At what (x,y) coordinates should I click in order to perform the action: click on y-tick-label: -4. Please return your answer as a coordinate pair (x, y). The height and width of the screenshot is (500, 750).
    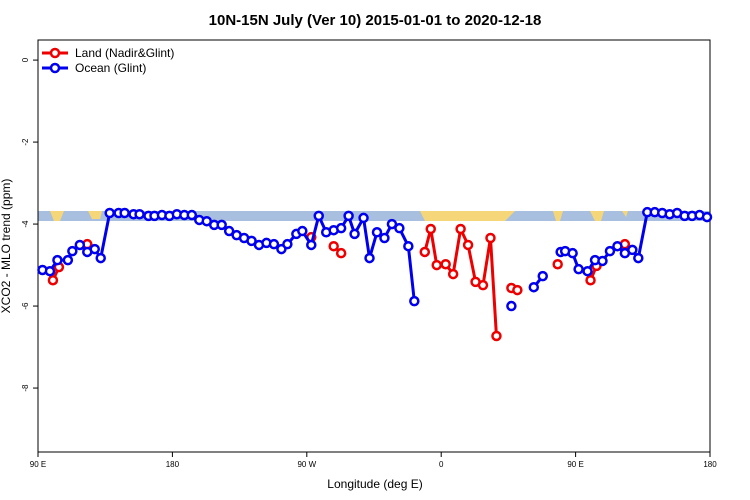
    Looking at the image, I should click on (25, 224).